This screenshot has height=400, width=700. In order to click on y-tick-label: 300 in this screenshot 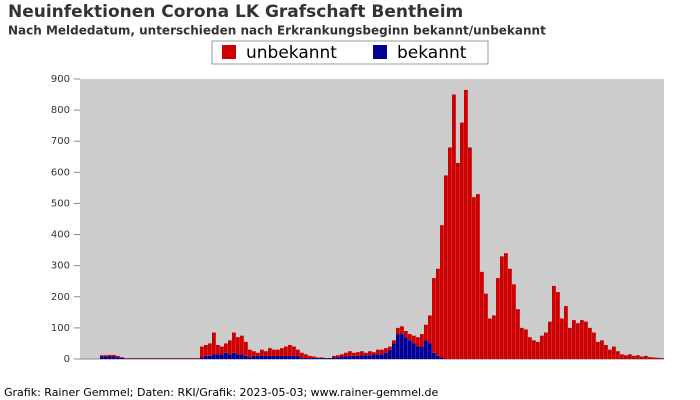, I will do `click(60, 266)`.